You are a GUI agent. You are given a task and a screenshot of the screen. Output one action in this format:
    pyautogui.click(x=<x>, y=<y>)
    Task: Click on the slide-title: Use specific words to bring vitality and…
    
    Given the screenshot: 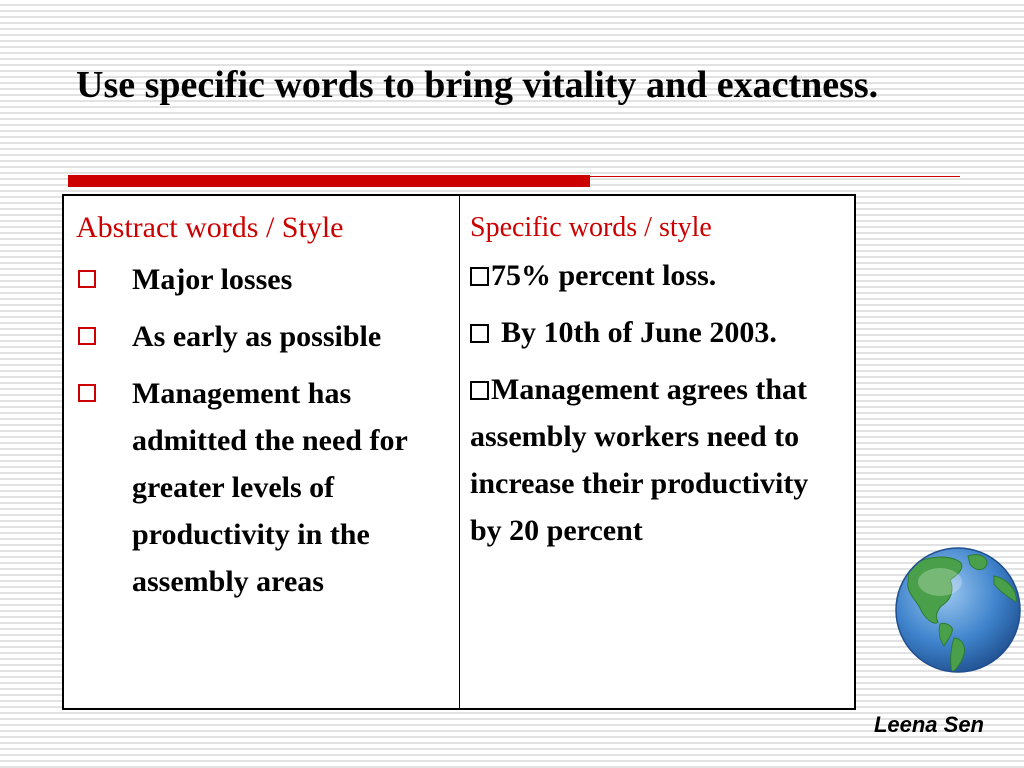 What is the action you would take?
    pyautogui.click(x=477, y=85)
    